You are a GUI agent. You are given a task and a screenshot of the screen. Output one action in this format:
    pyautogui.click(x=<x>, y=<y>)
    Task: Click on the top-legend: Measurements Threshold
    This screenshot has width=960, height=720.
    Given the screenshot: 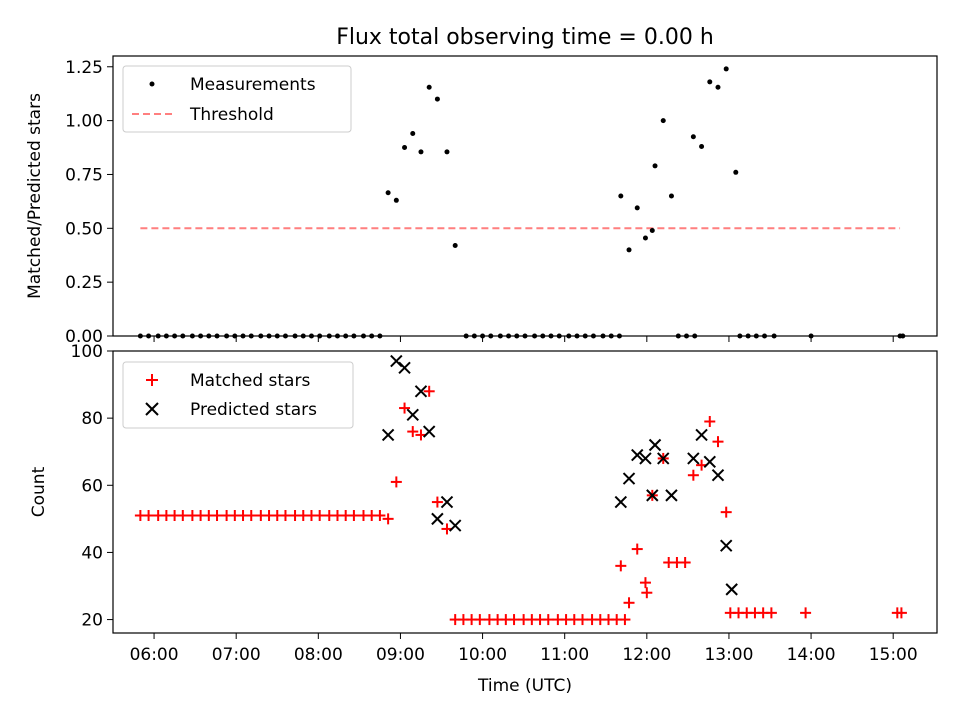 What is the action you would take?
    pyautogui.click(x=237, y=99)
    